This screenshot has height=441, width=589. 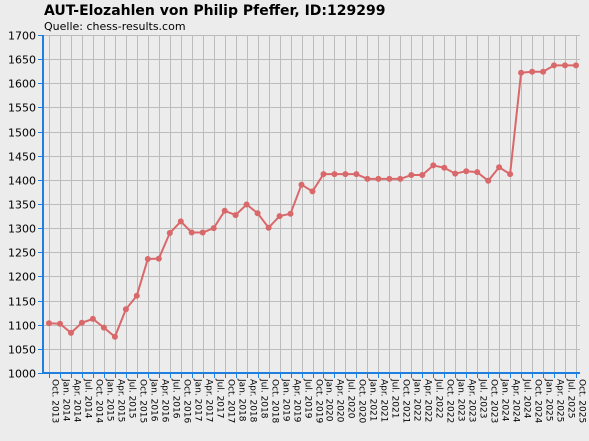 What do you see at coordinates (22, 60) in the screenshot?
I see `y-tick-label: 1650` at bounding box center [22, 60].